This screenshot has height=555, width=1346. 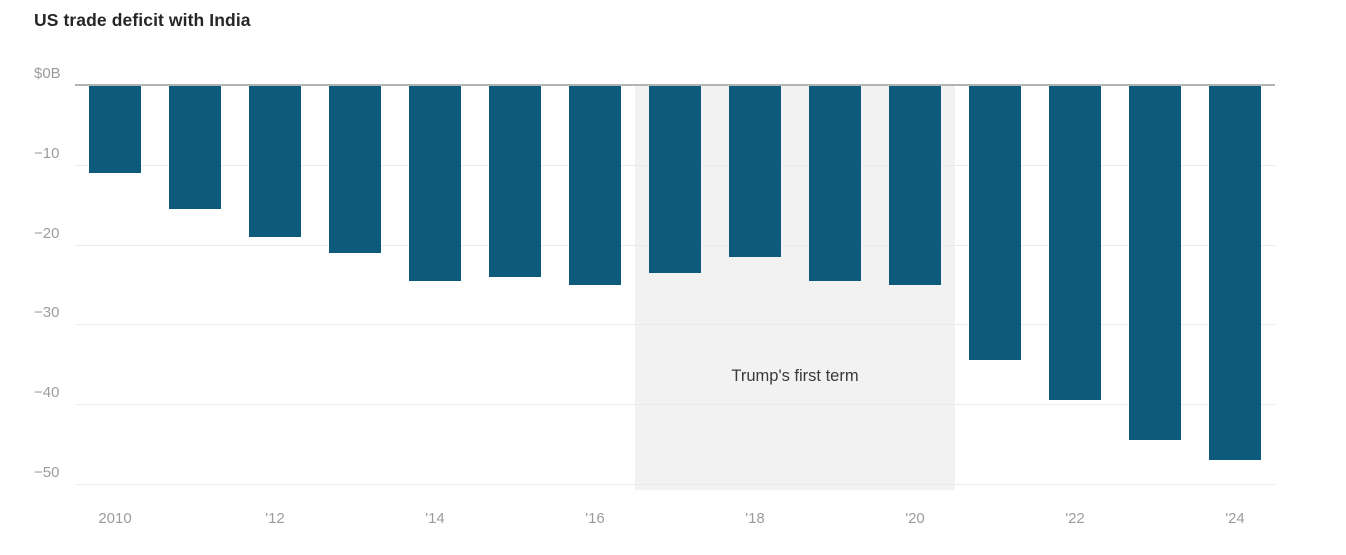 What do you see at coordinates (1235, 273) in the screenshot?
I see `bar-2024` at bounding box center [1235, 273].